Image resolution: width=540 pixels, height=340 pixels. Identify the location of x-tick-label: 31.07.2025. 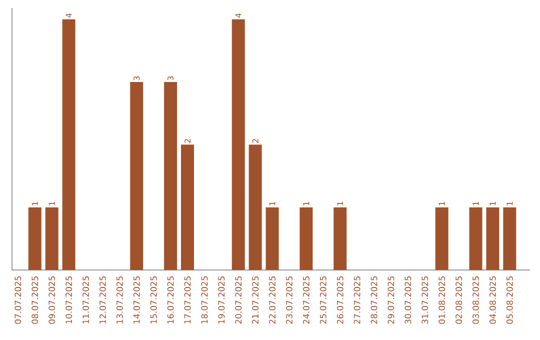
(425, 300).